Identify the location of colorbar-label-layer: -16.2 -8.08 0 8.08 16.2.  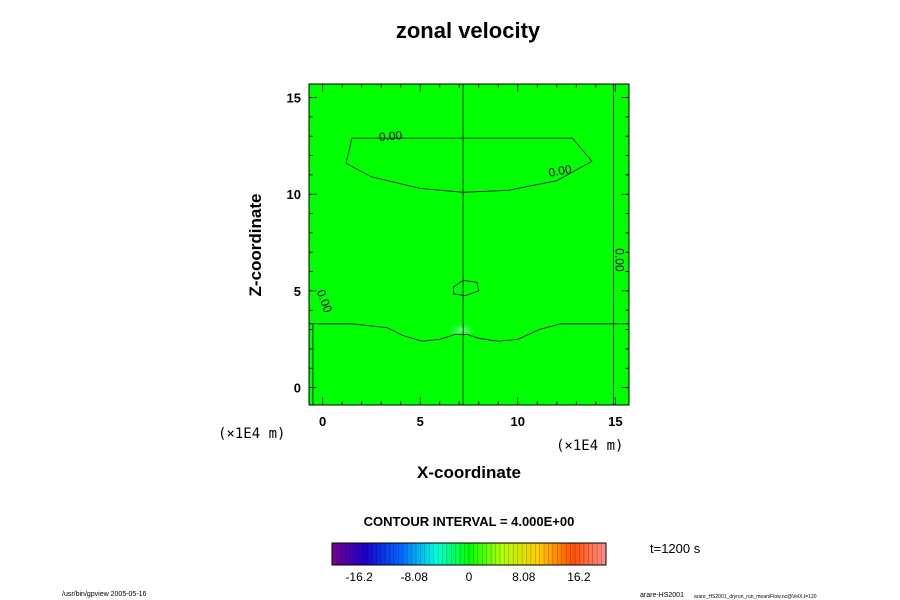
(467, 577).